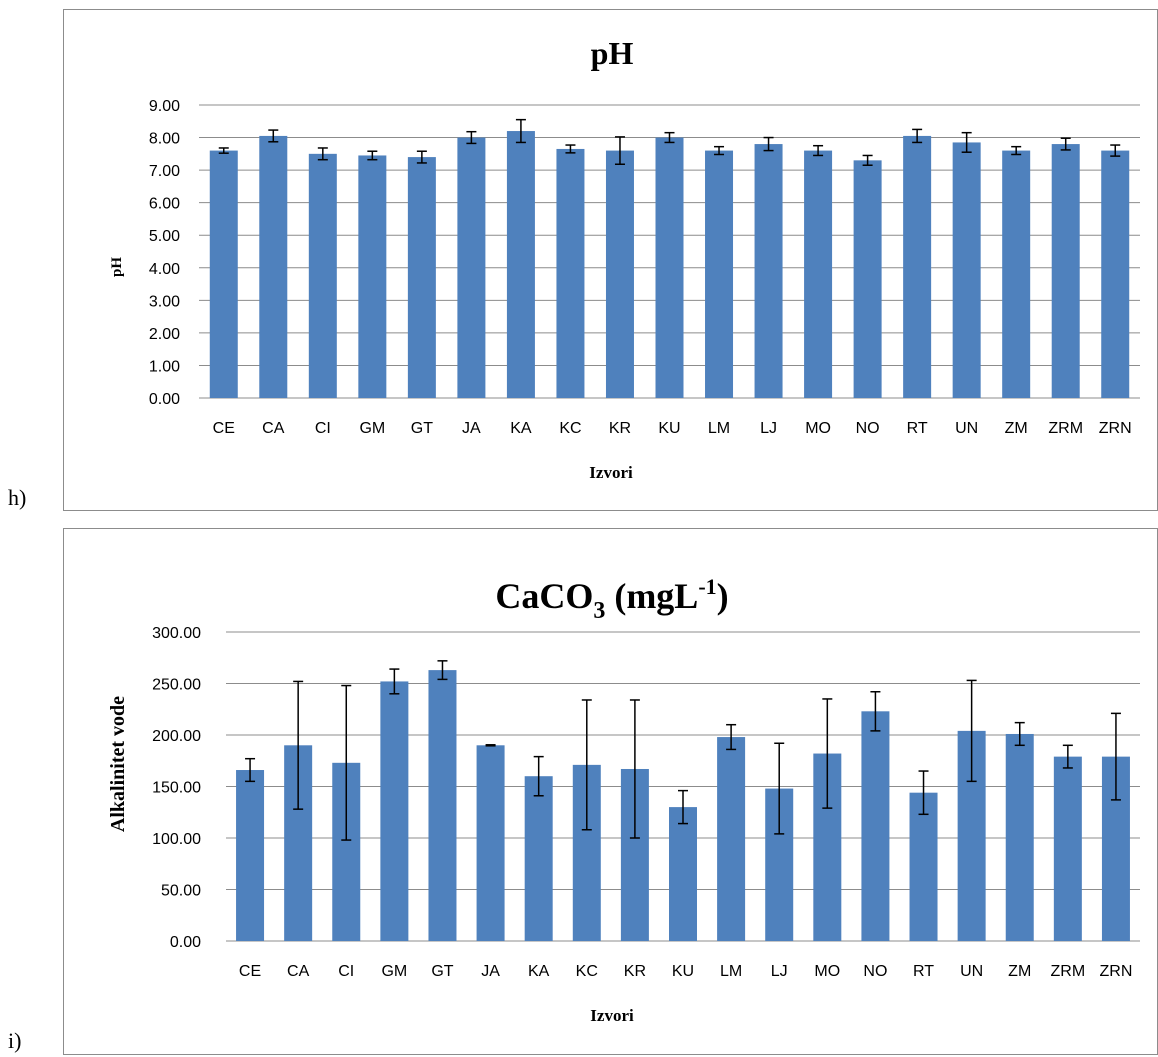 The image size is (1158, 1057). I want to click on y-tick-label: 3.00, so click(164, 301).